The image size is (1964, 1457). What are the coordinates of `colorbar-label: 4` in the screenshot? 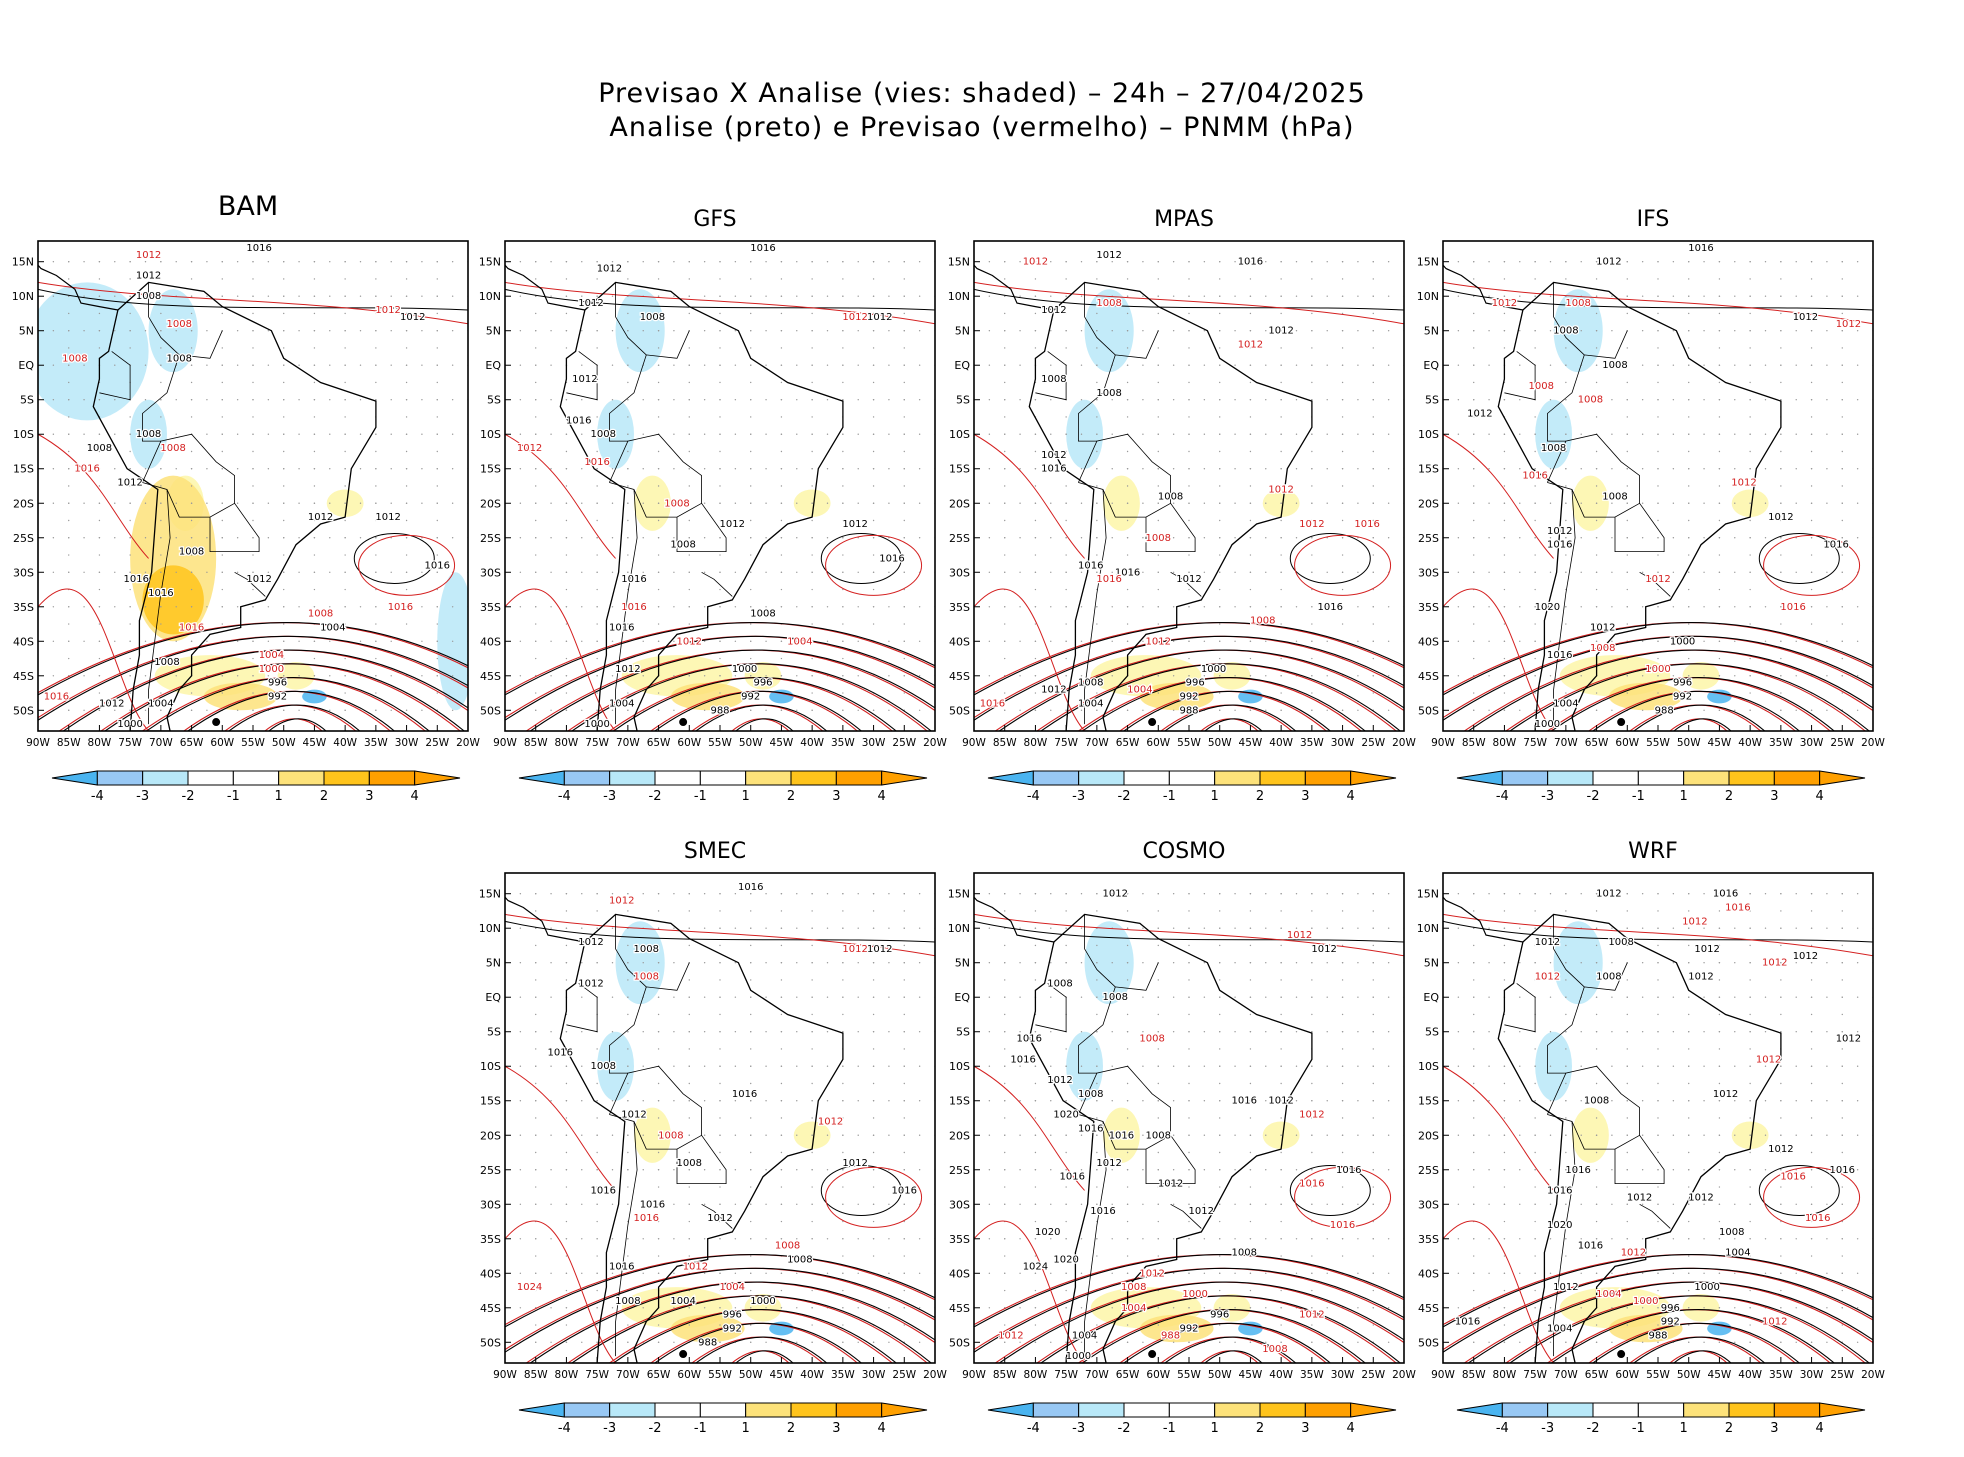 It's located at (1351, 796).